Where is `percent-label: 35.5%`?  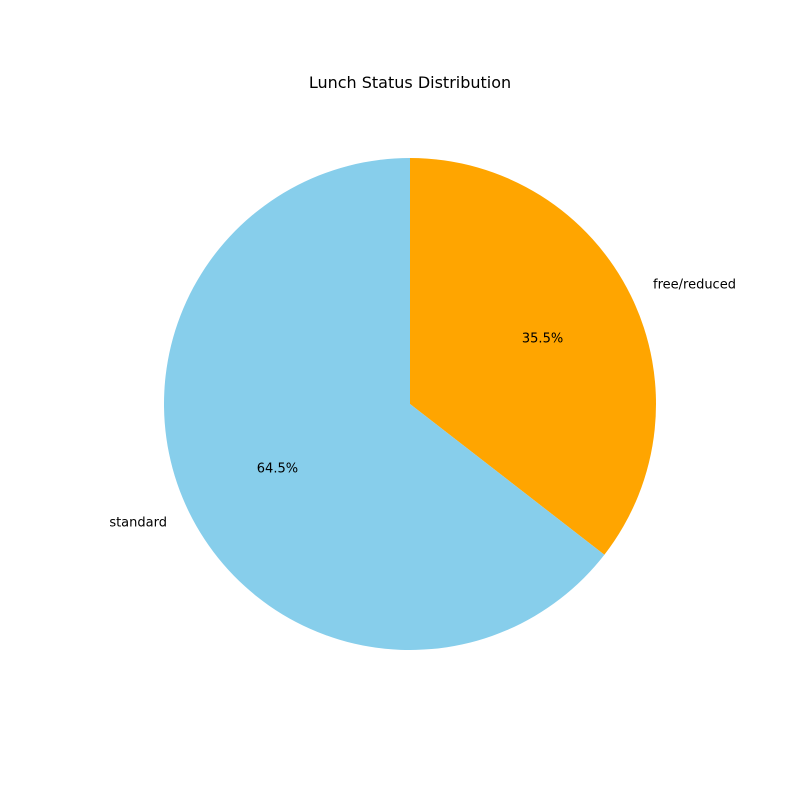
percent-label: 35.5% is located at coordinates (542, 339).